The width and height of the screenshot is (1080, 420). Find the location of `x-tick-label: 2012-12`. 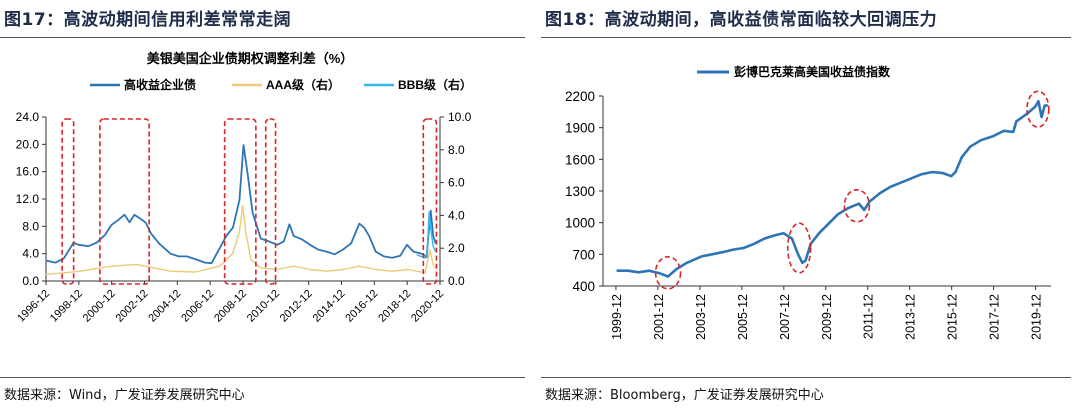

x-tick-label: 2012-12 is located at coordinates (296, 306).